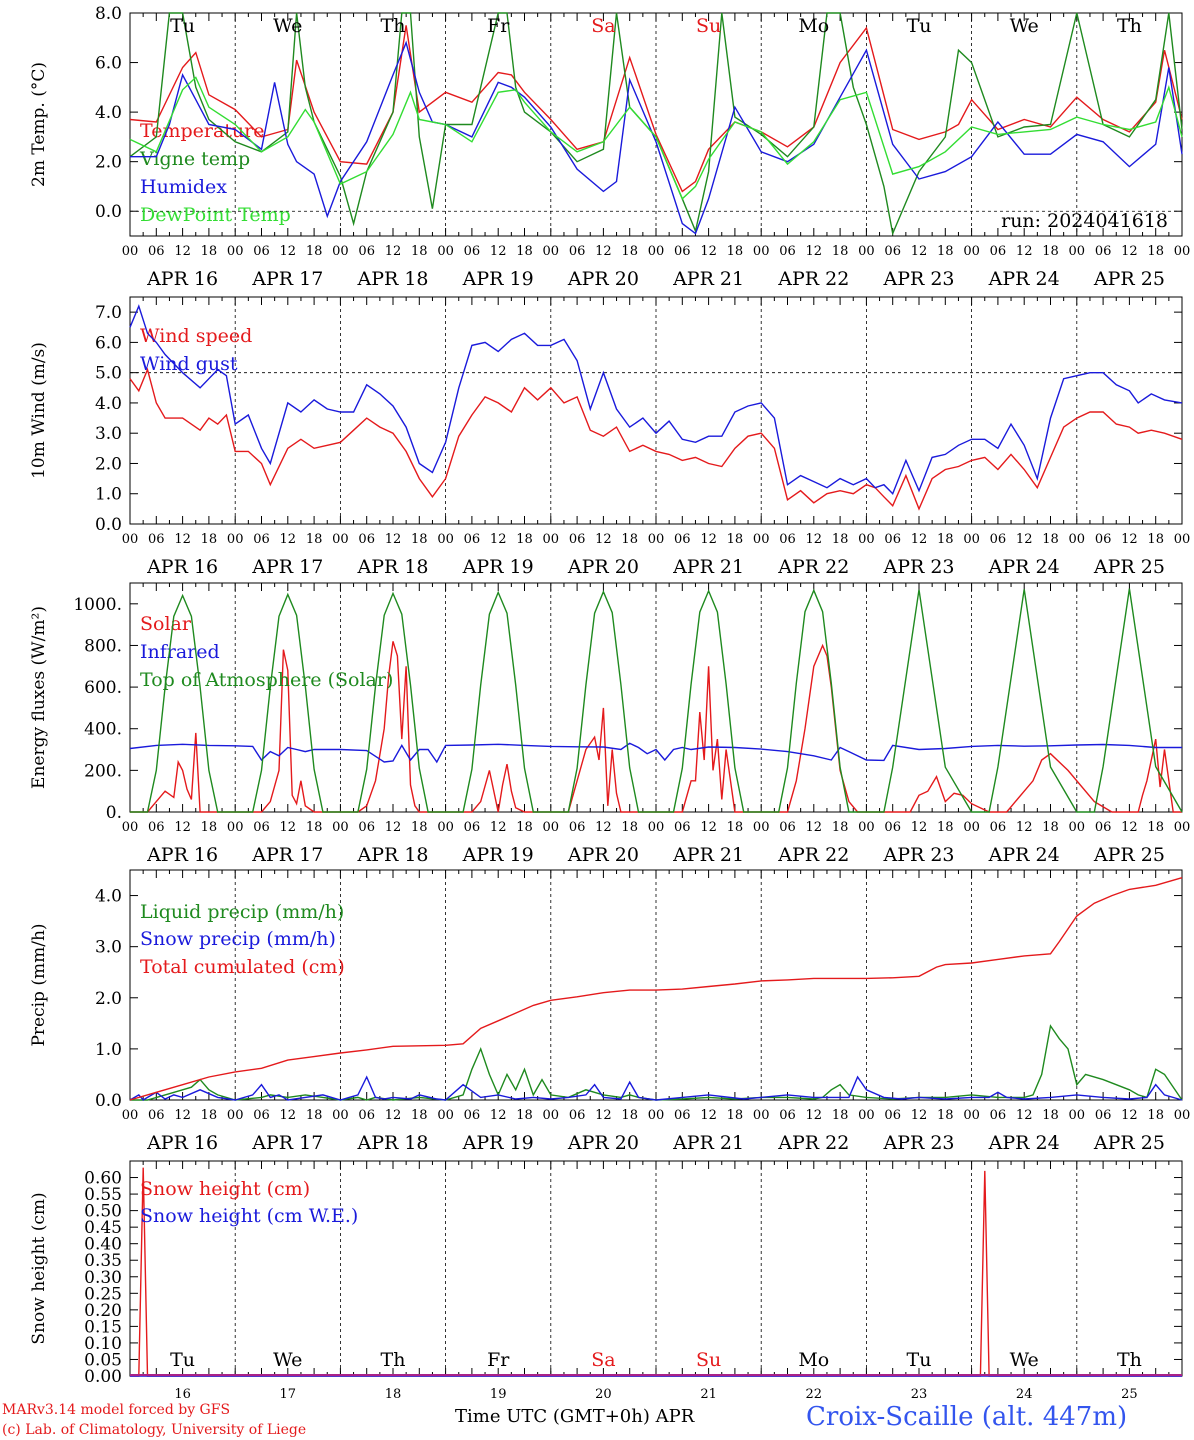 This screenshot has height=1440, width=1194. I want to click on date-label: APR 21, so click(708, 855).